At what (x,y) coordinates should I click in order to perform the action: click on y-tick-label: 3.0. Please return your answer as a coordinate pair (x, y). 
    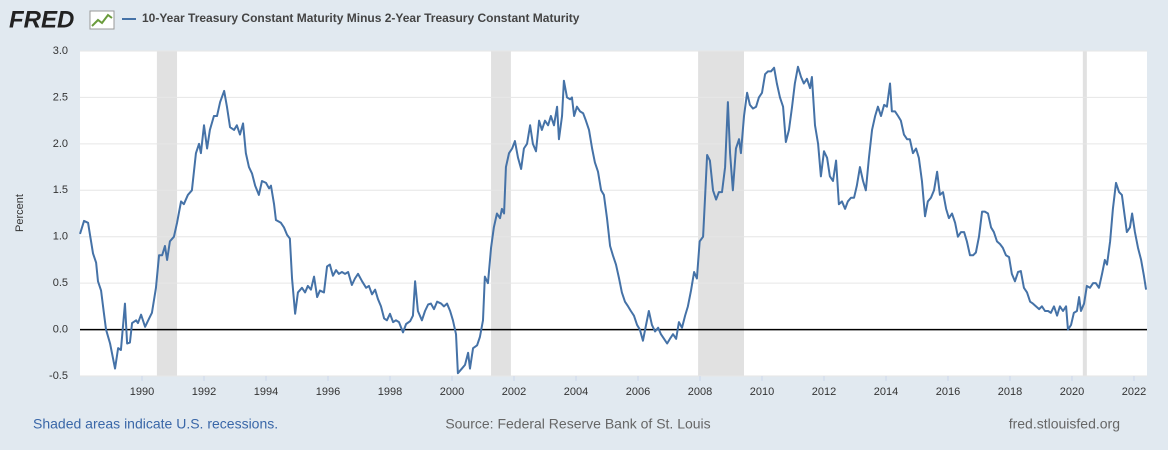
    Looking at the image, I should click on (60, 51).